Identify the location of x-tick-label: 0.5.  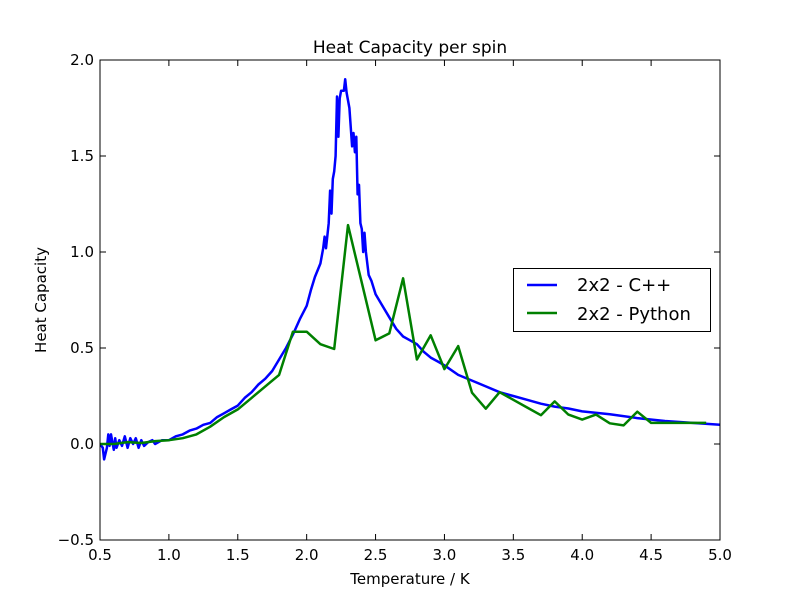
(100, 555).